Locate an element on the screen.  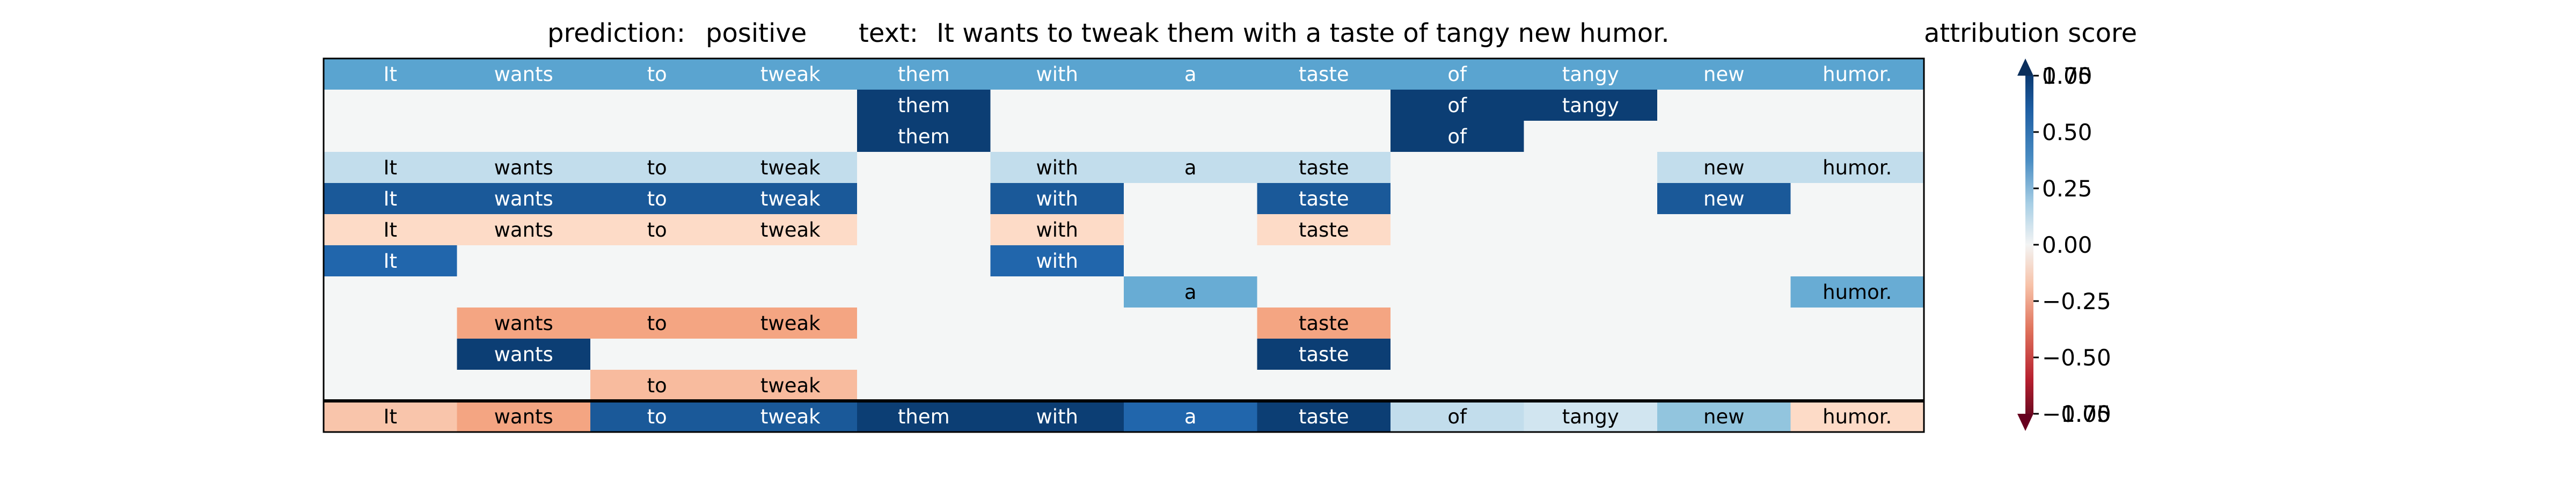
colorbar-extend-top is located at coordinates (2025, 67).